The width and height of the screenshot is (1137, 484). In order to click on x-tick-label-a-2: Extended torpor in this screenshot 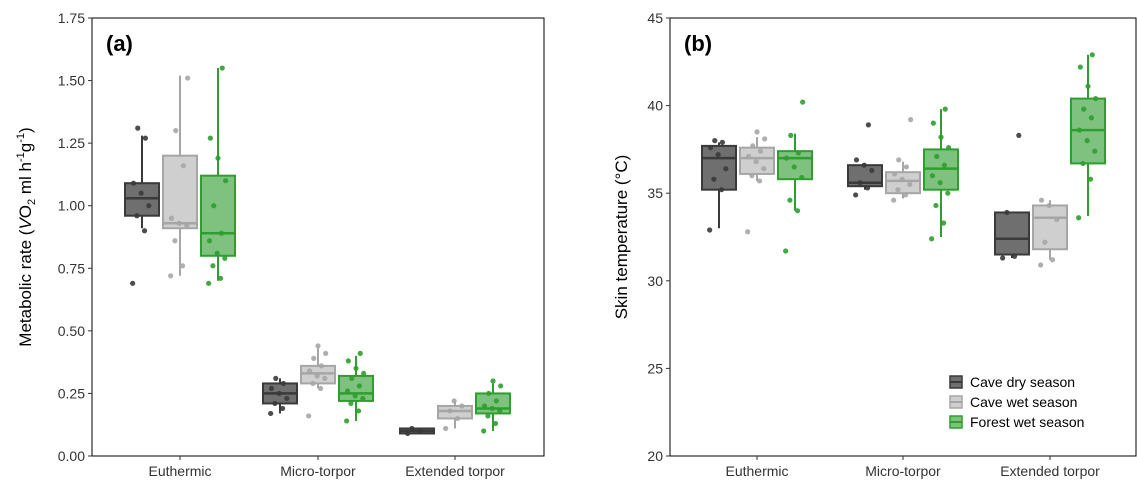, I will do `click(455, 471)`.